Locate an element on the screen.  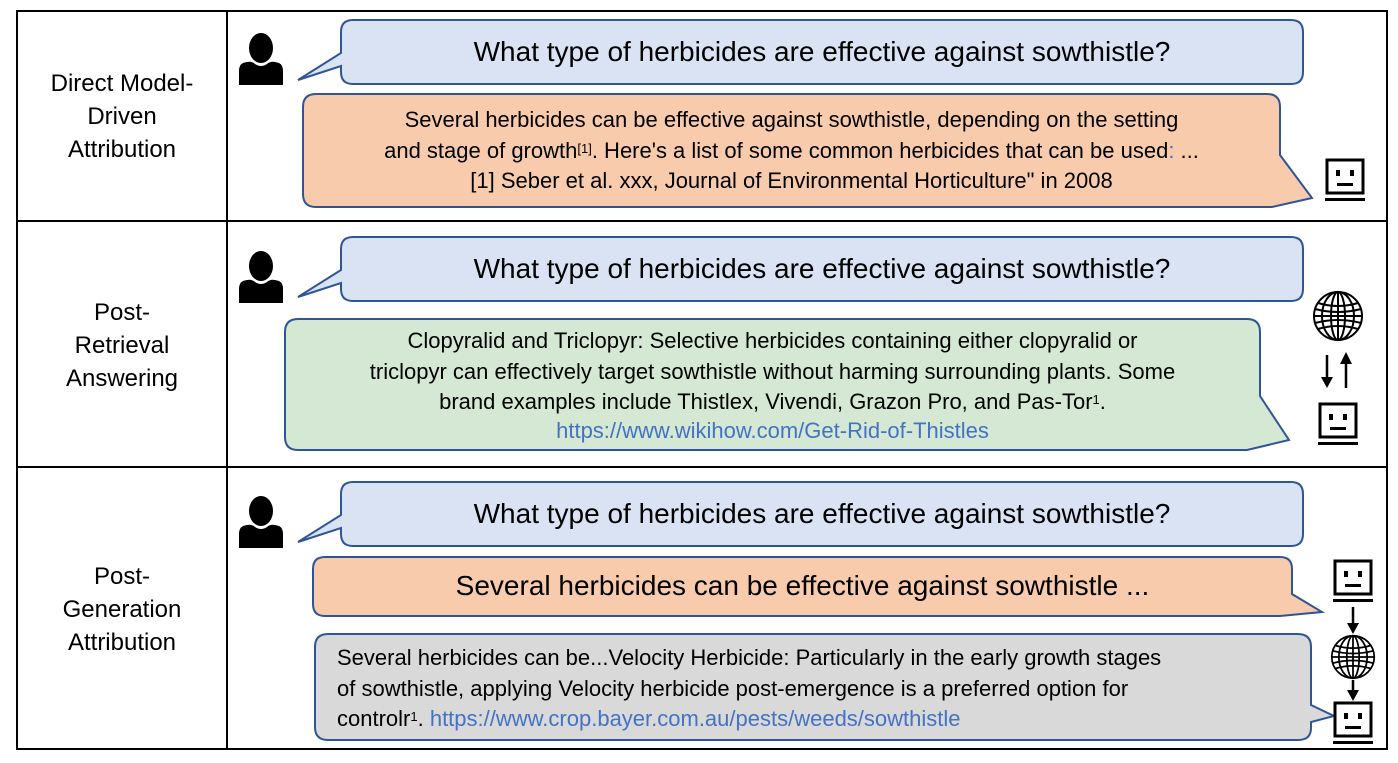
row-label: Post- Retrieval Answering is located at coordinates (122, 345).